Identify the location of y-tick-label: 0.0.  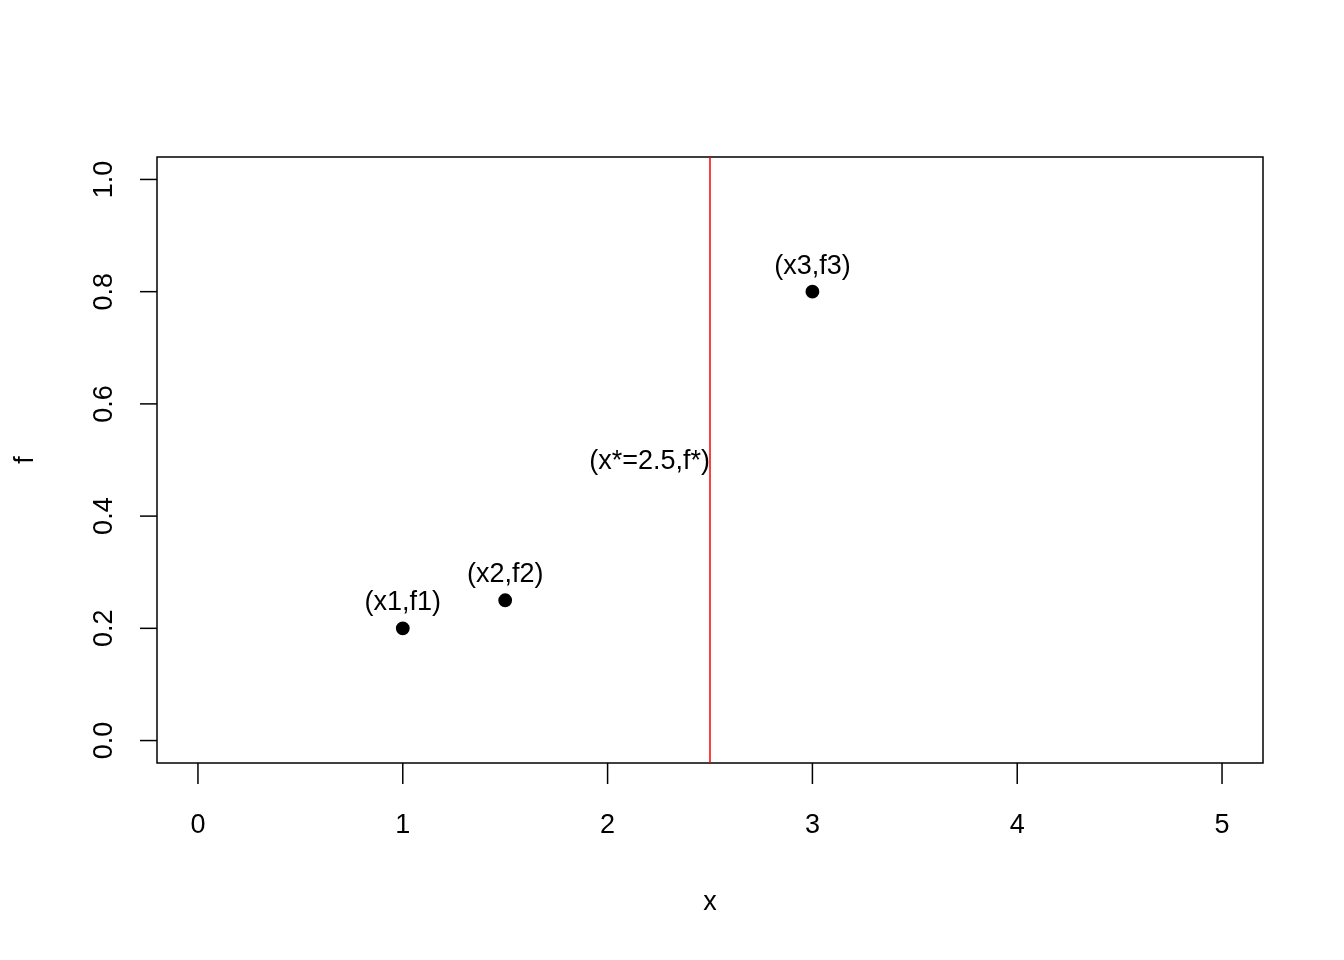
(103, 740).